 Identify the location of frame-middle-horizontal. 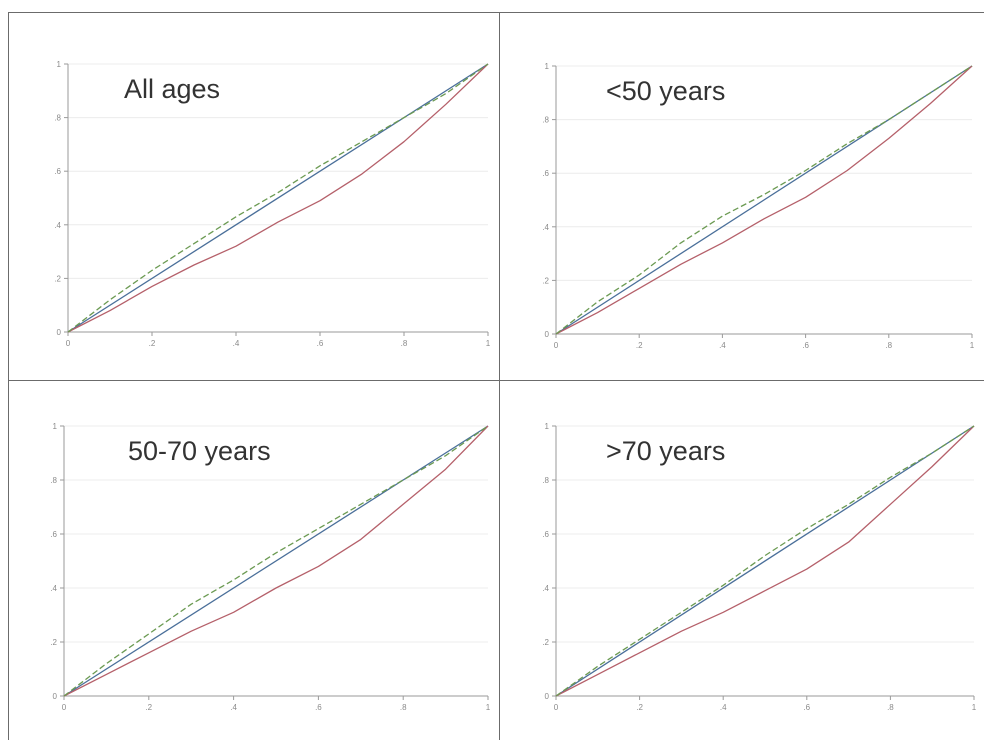
(496, 380).